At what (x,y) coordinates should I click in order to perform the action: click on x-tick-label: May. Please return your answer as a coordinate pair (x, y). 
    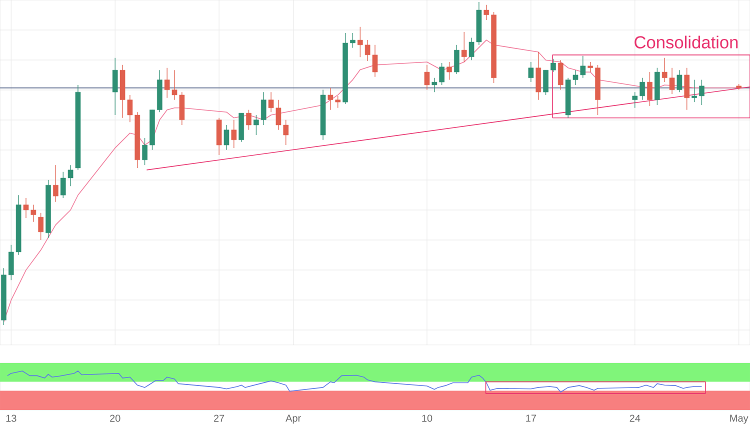
    Looking at the image, I should click on (739, 419).